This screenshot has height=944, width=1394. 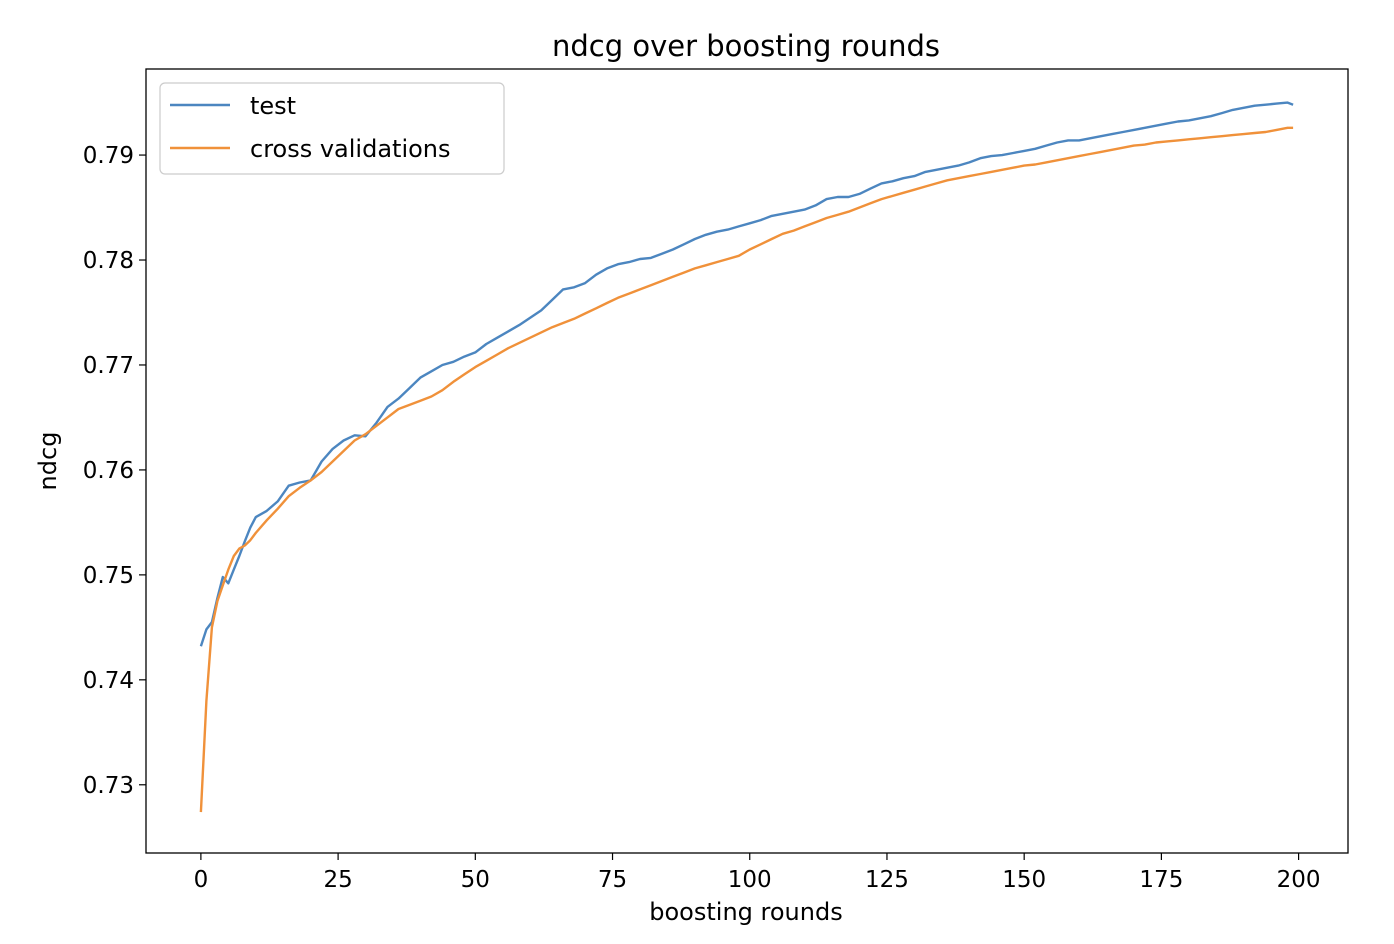 What do you see at coordinates (1161, 880) in the screenshot?
I see `x-tick-label: 175` at bounding box center [1161, 880].